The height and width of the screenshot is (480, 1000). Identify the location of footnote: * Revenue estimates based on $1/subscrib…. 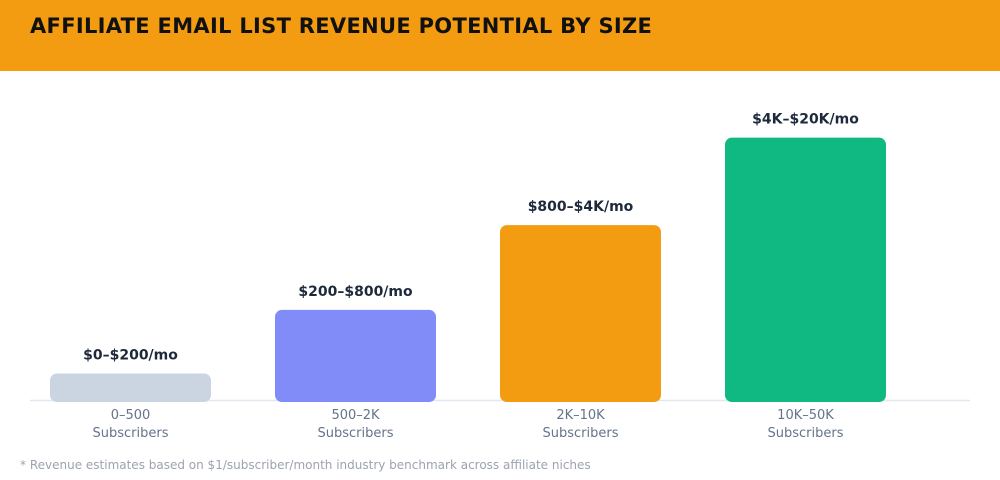
(305, 465).